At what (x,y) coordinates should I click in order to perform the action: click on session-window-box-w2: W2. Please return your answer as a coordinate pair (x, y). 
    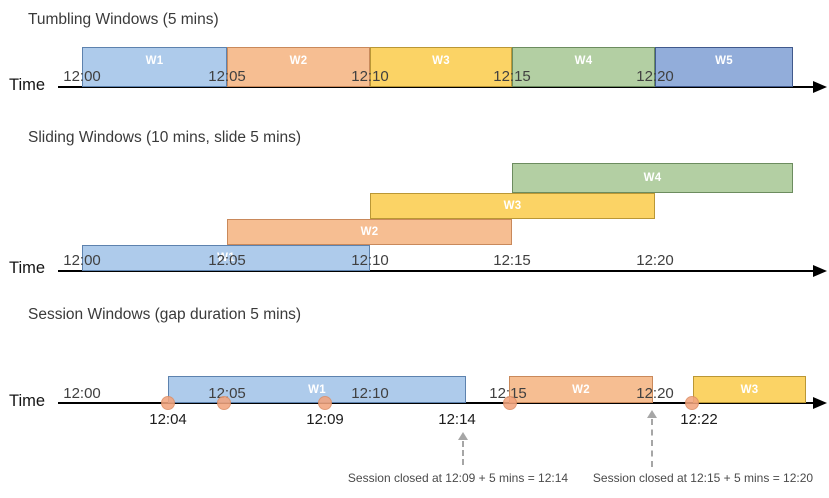
    Looking at the image, I should click on (581, 389).